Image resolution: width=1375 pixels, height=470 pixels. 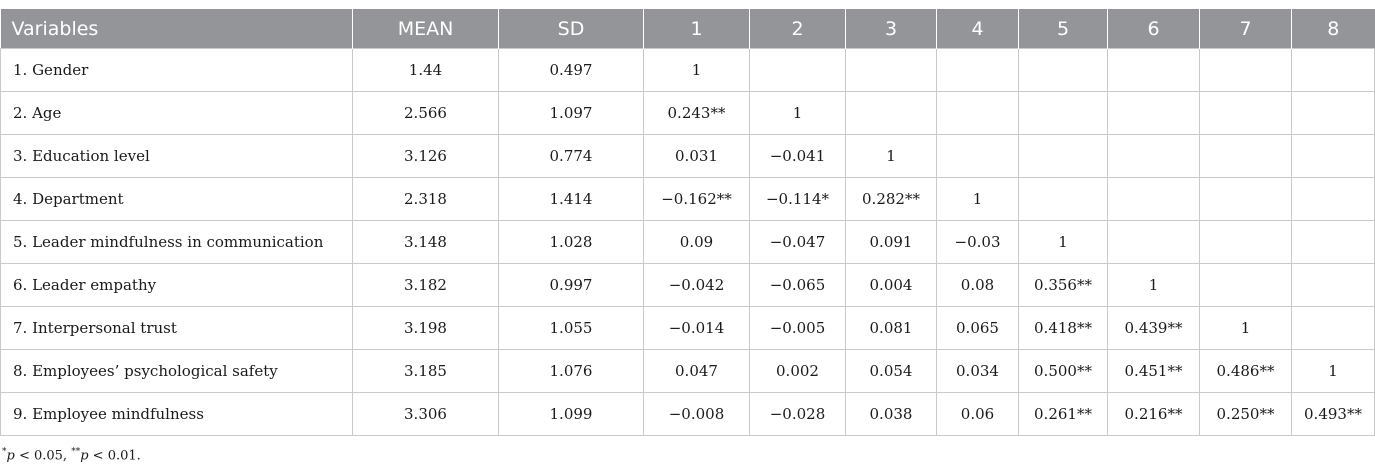 I want to click on table-cell: 0.034, so click(x=977, y=371).